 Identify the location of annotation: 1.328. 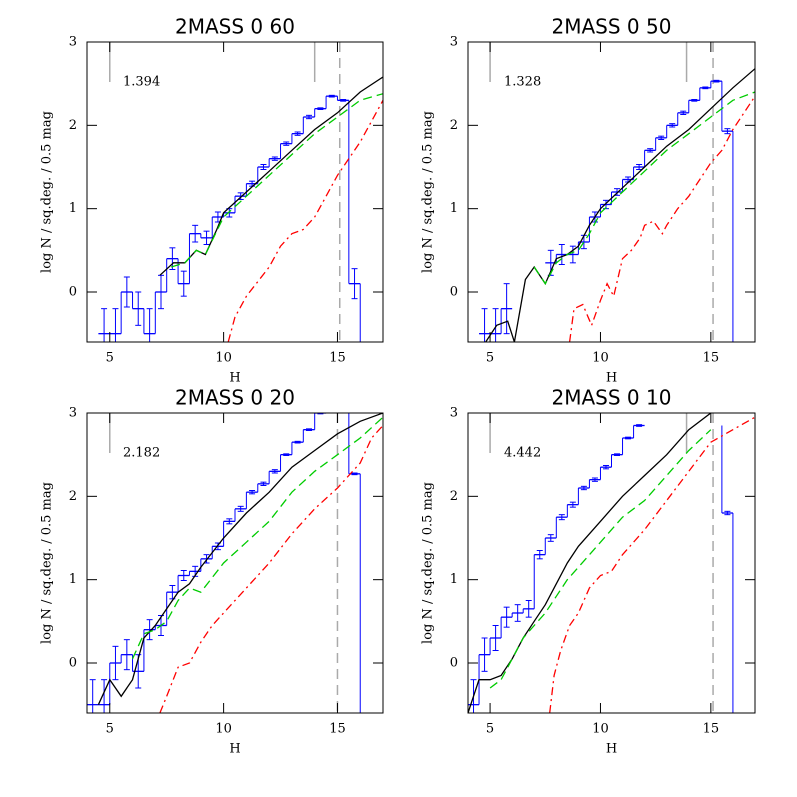
(522, 82).